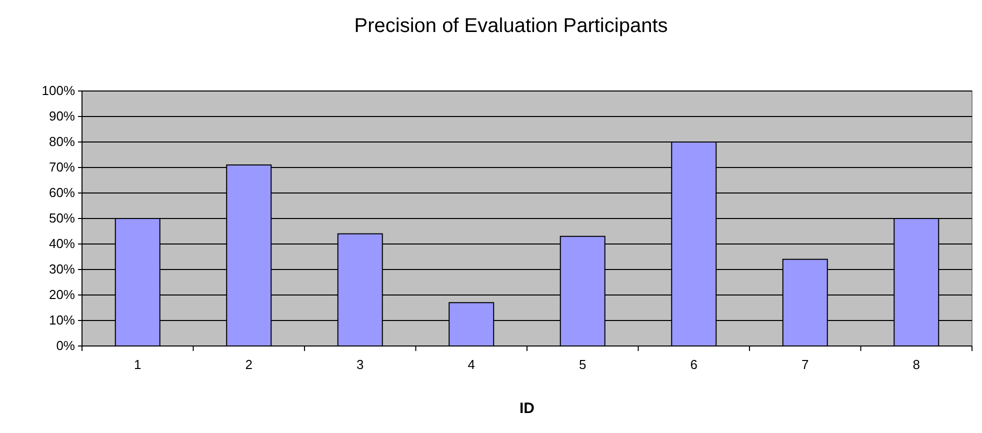 The height and width of the screenshot is (433, 982). What do you see at coordinates (694, 364) in the screenshot?
I see `x-tick-label: 6` at bounding box center [694, 364].